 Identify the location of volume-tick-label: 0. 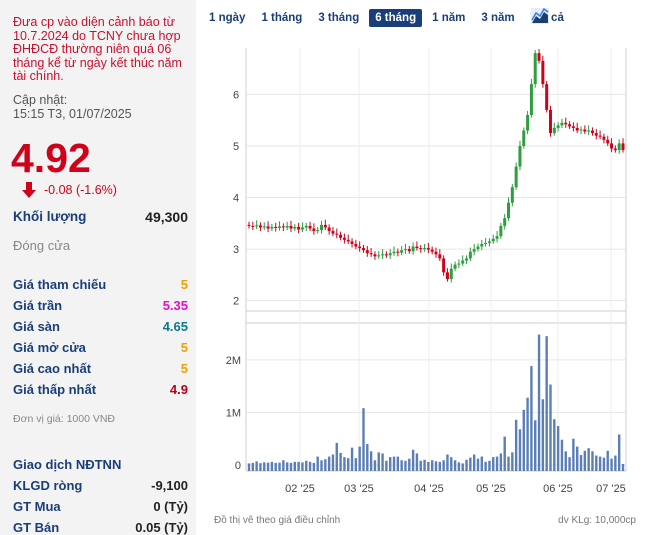
(238, 466).